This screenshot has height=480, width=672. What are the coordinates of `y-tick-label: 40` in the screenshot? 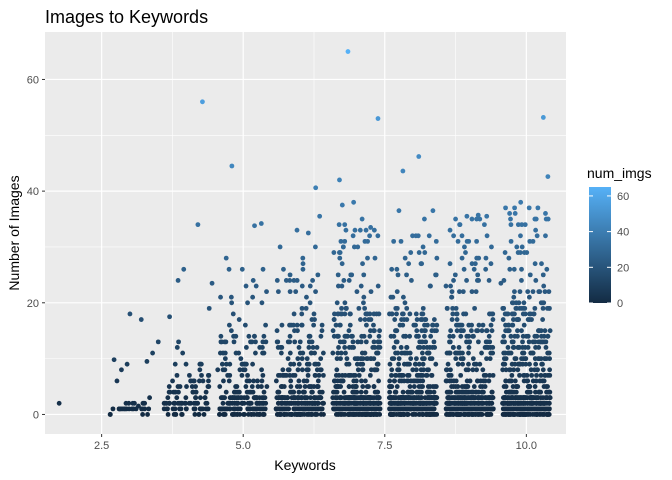 It's located at (33, 192).